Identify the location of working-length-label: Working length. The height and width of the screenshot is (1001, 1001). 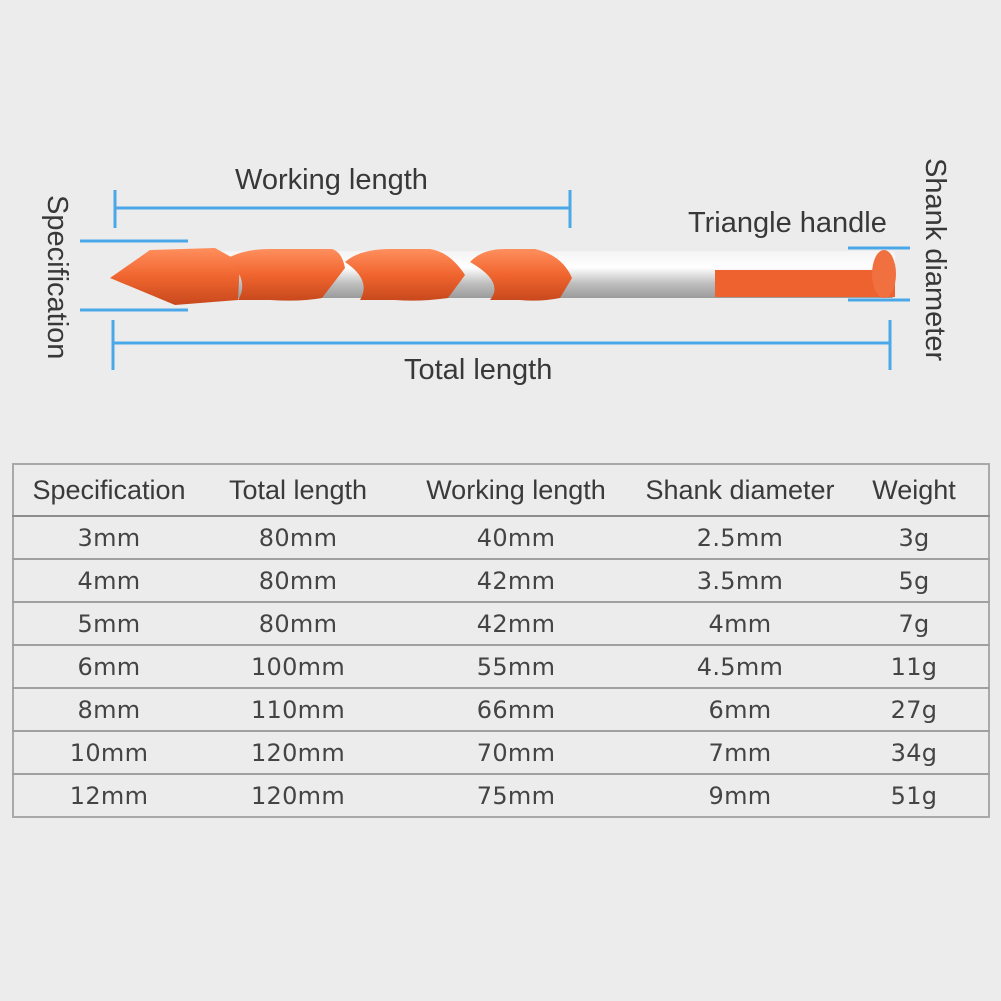
(331, 180).